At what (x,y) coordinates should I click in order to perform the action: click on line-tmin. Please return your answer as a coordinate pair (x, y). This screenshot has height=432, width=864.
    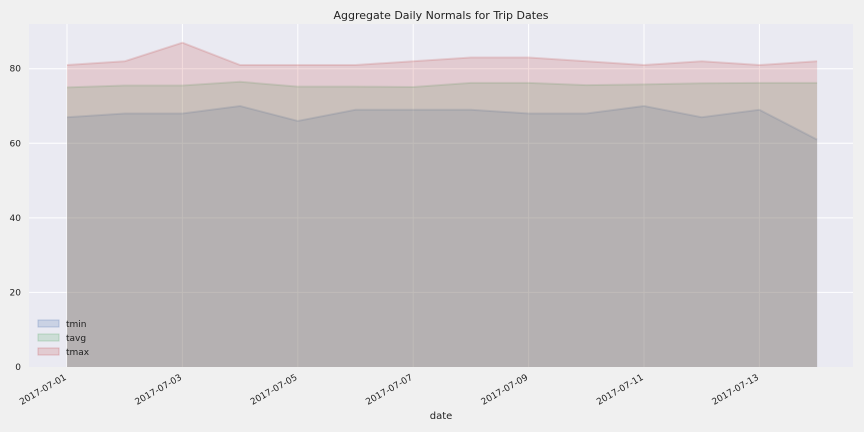
    Looking at the image, I should click on (442, 123).